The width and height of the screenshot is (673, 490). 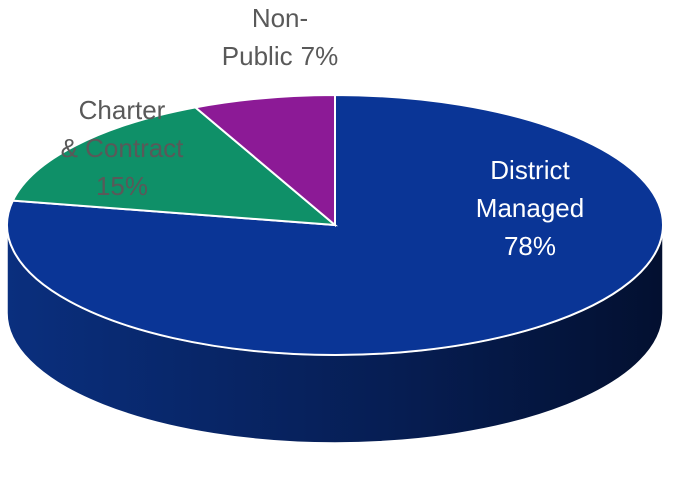 I want to click on value-label: 78%, so click(x=530, y=246).